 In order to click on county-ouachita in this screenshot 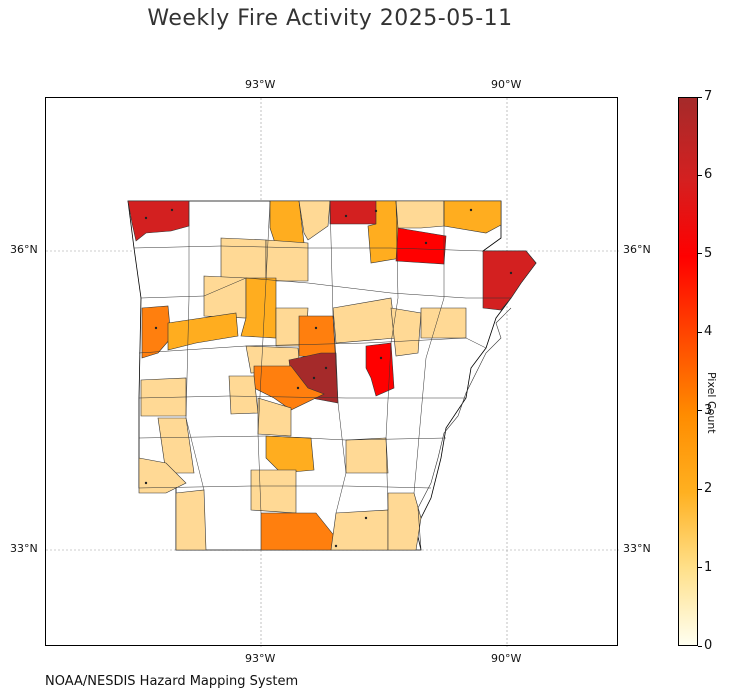, I will do `click(273, 491)`.